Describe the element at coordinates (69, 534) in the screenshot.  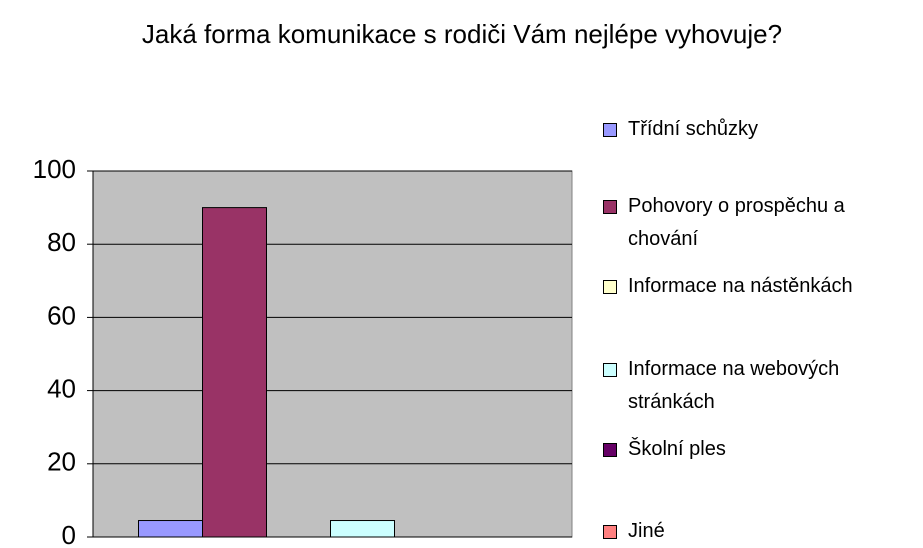
I see `y-tick-label: 0` at that location.